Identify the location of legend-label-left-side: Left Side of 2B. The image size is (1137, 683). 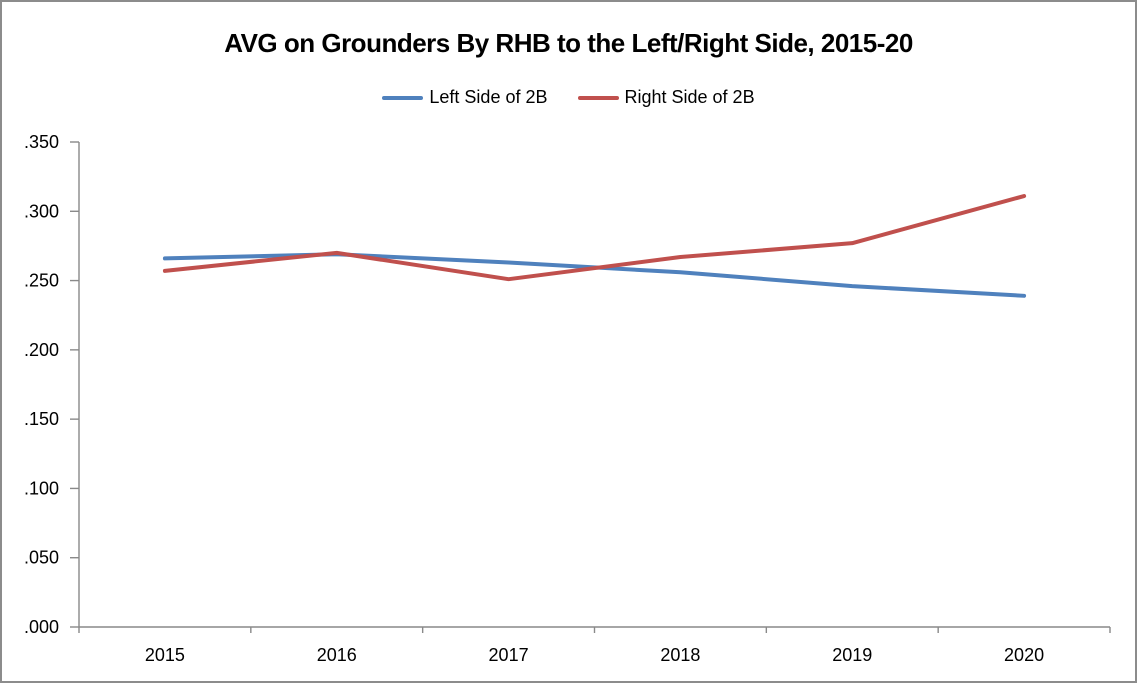
(488, 97).